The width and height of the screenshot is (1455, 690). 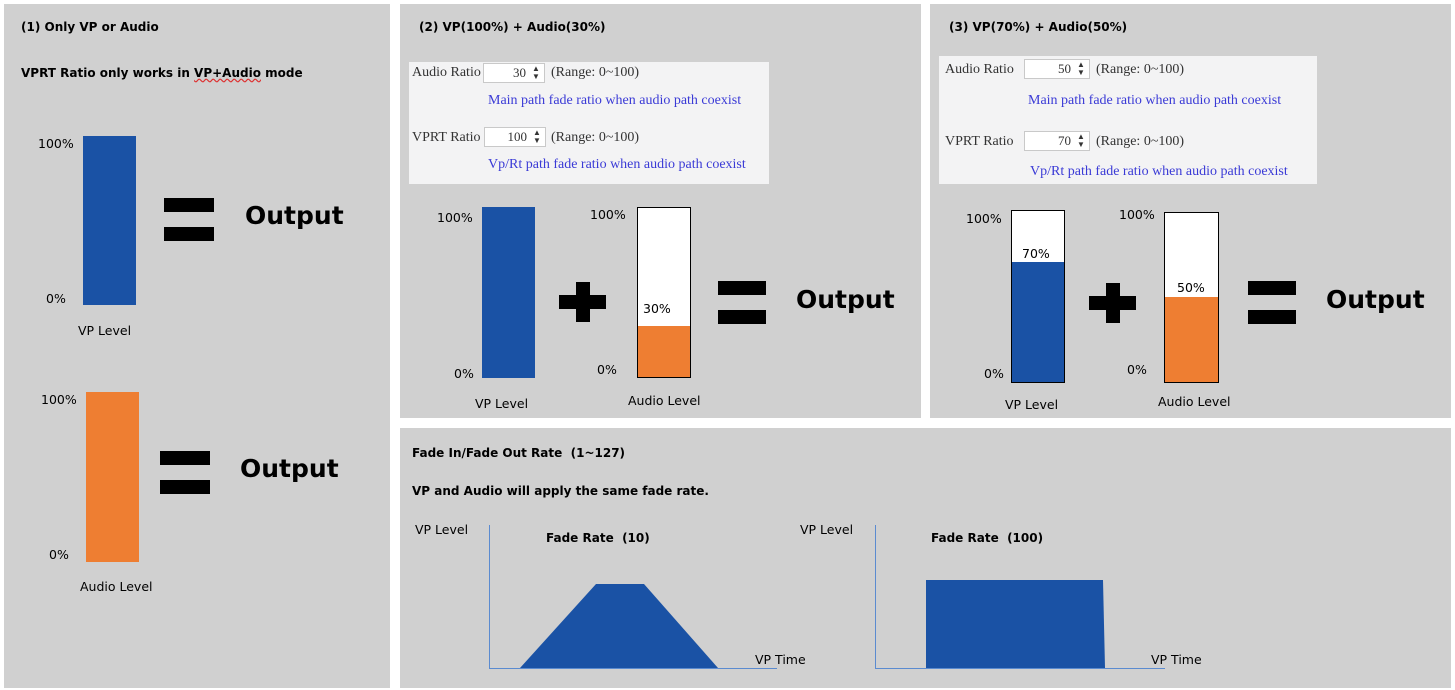 I want to click on graph2-x-axis, so click(x=1020, y=668).